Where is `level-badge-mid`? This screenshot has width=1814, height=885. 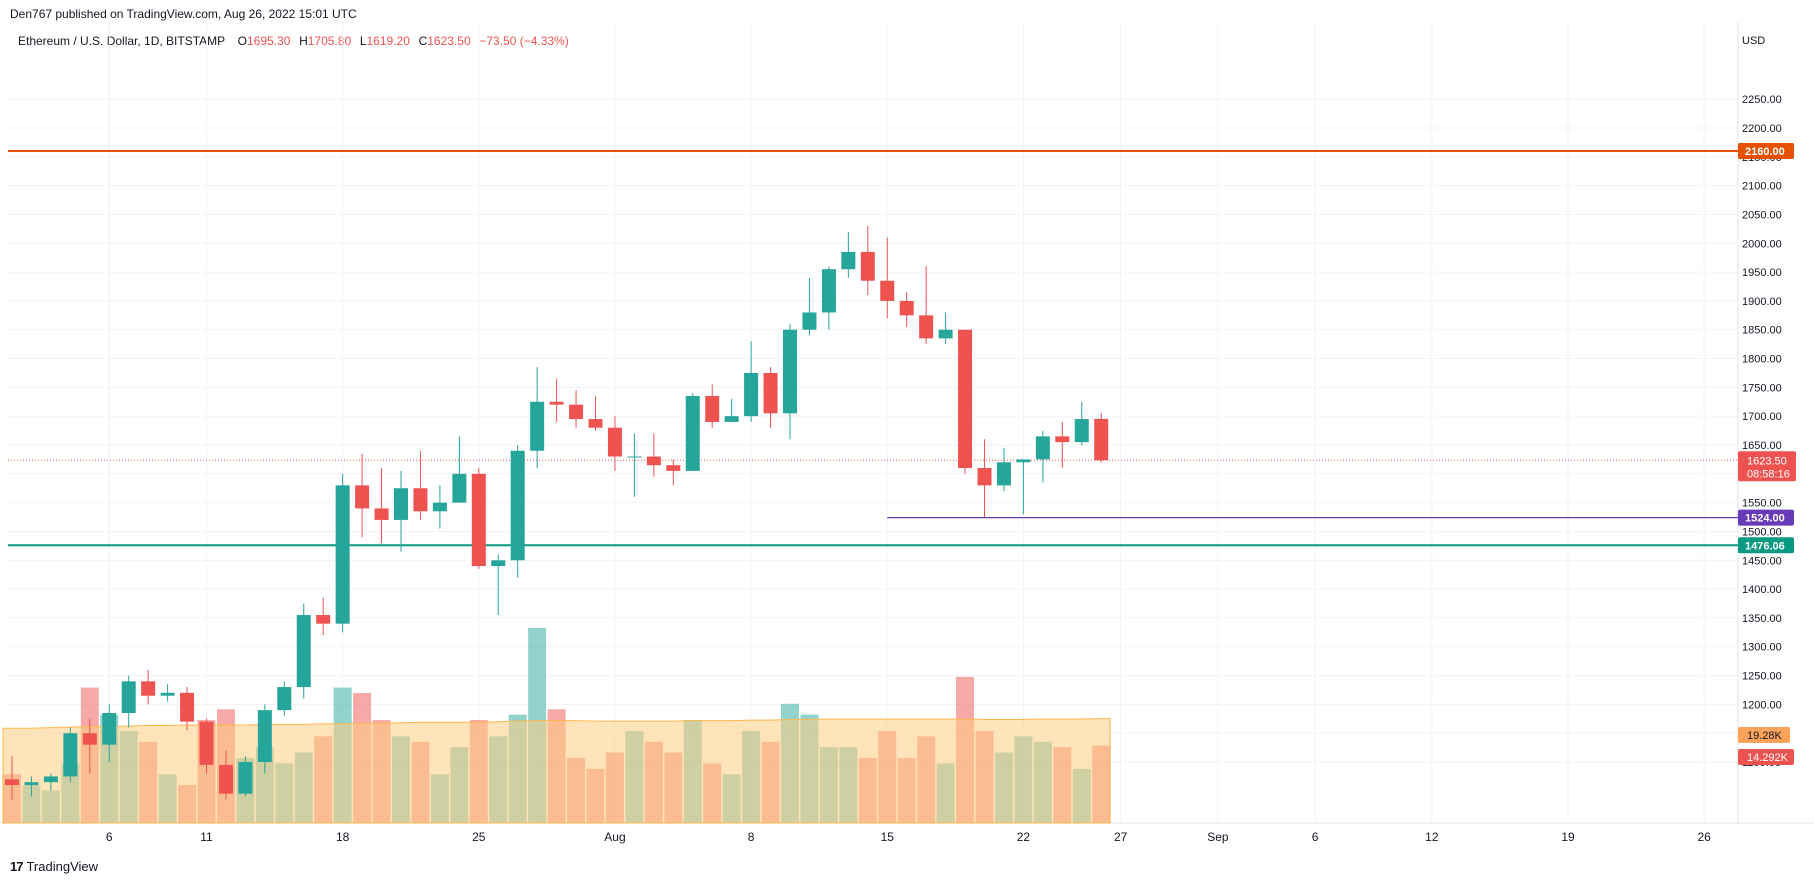
level-badge-mid is located at coordinates (1766, 517).